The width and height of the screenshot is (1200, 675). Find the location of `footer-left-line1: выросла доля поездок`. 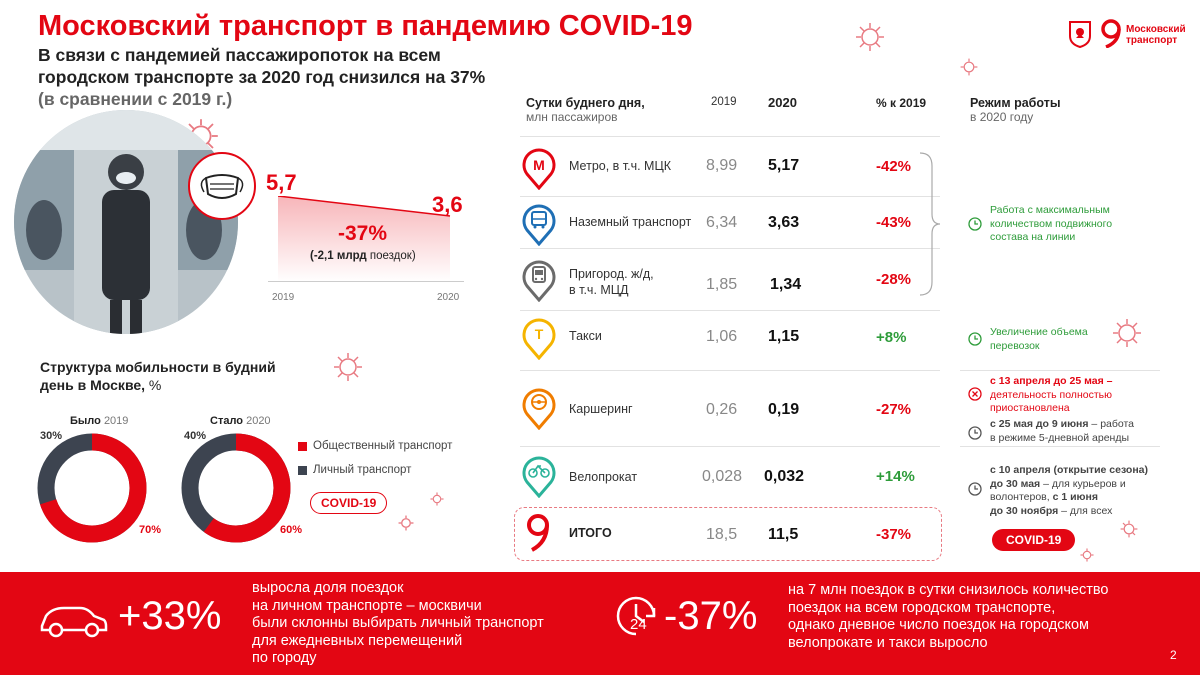

footer-left-line1: выросла доля поездок is located at coordinates (328, 588).